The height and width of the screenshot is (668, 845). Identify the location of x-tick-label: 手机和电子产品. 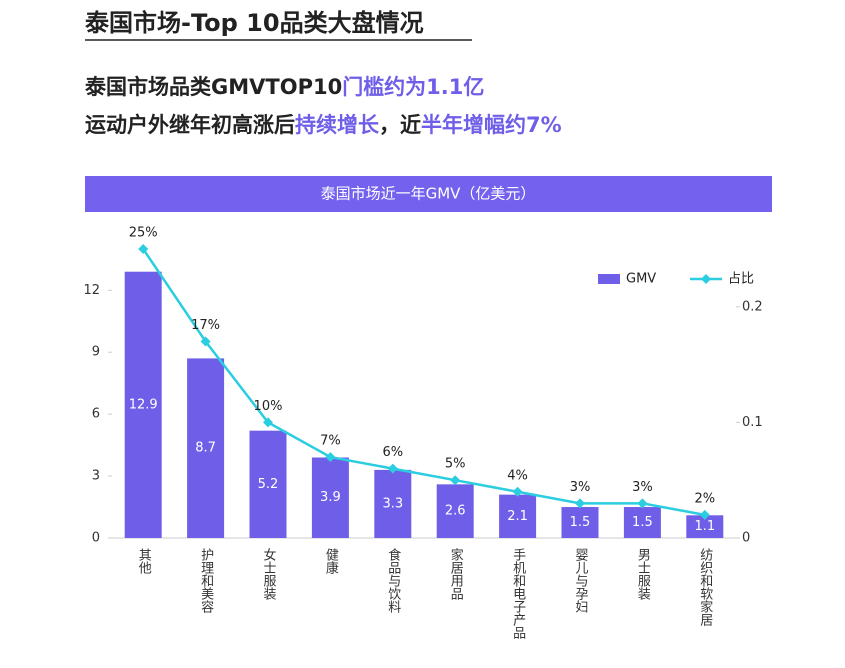
(518, 593).